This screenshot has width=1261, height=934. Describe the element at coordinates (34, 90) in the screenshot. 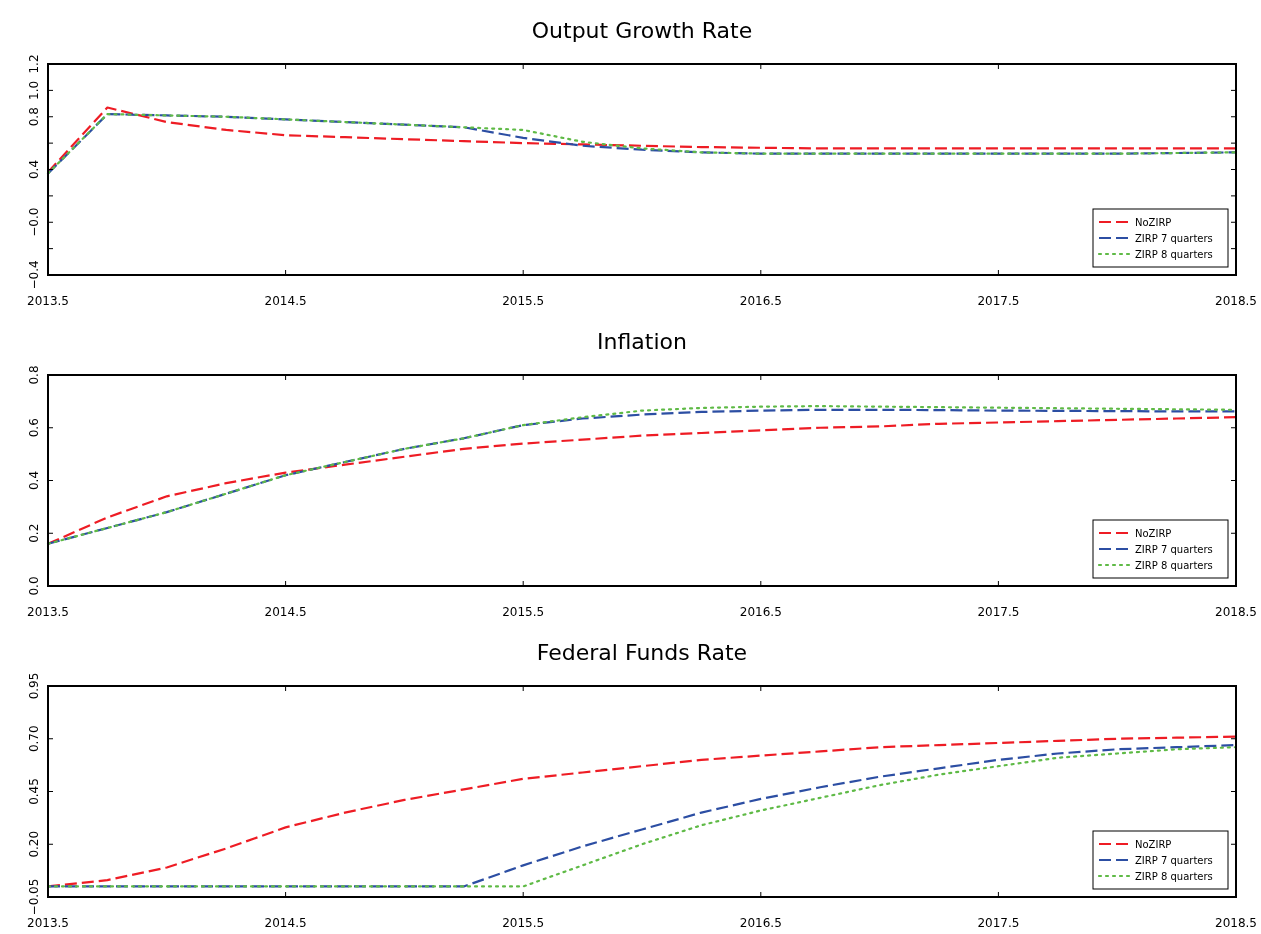

I see `y-tick-label: 1.0` at that location.